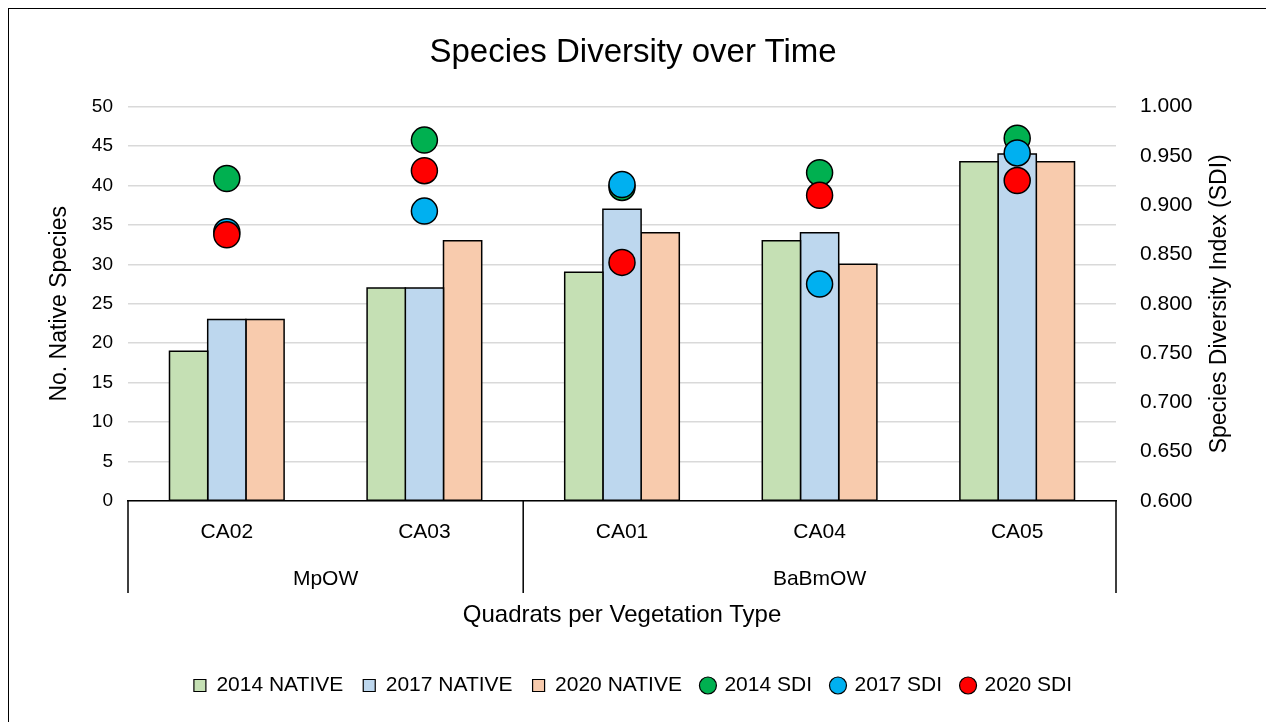 This screenshot has width=1266, height=722. What do you see at coordinates (1166, 154) in the screenshot?
I see `y2-tick-label: 0.950` at bounding box center [1166, 154].